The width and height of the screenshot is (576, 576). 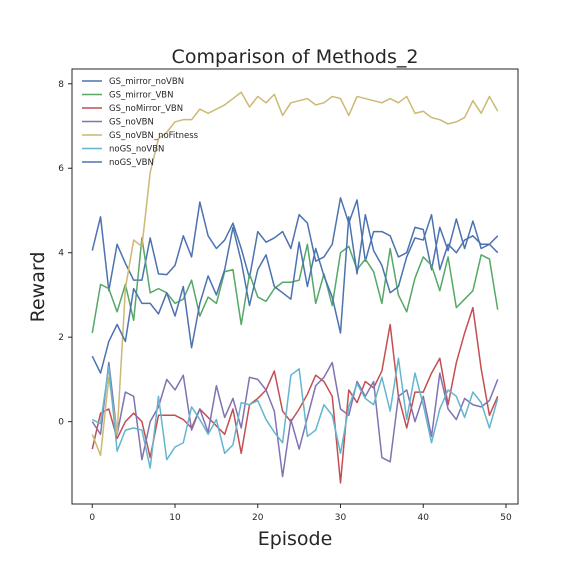 What do you see at coordinates (131, 123) in the screenshot?
I see `legend-label: GS_noVBN` at bounding box center [131, 123].